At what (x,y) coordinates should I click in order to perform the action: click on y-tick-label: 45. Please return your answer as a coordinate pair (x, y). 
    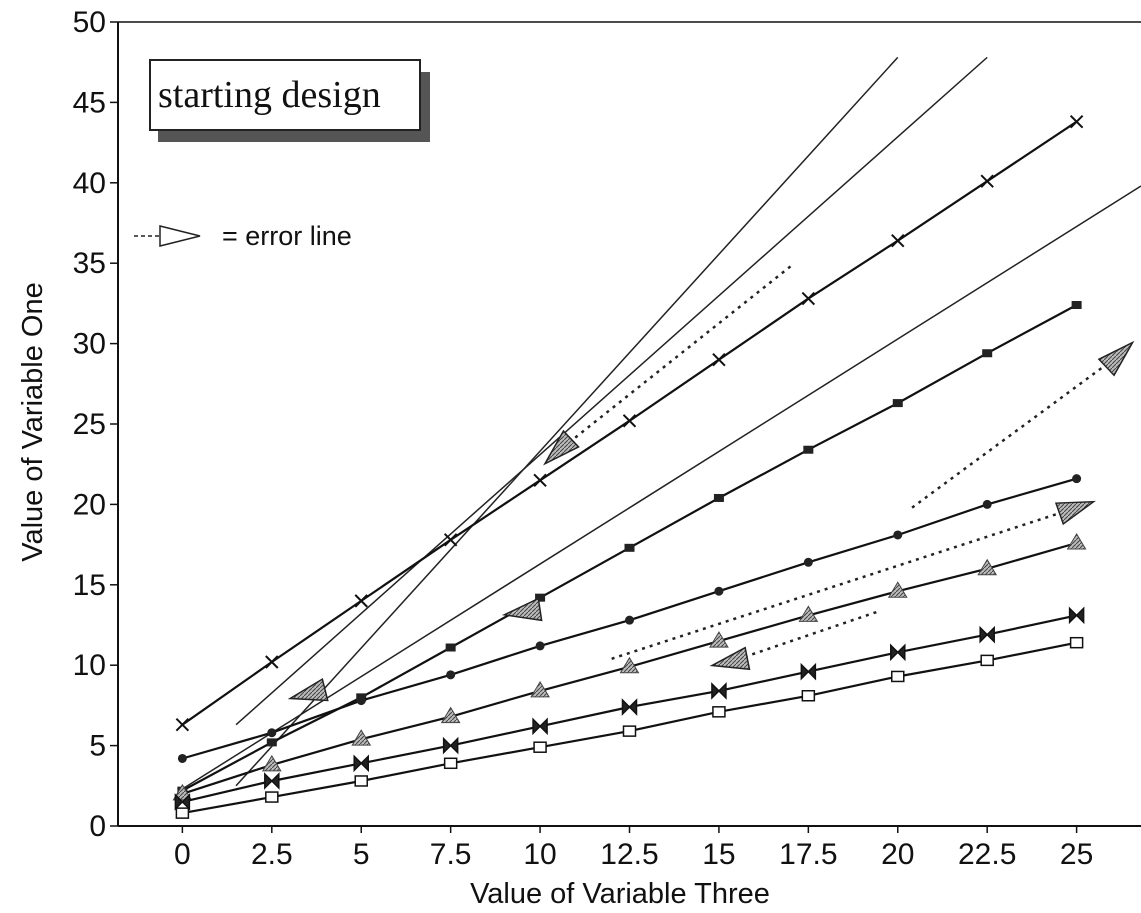
    Looking at the image, I should click on (89, 102).